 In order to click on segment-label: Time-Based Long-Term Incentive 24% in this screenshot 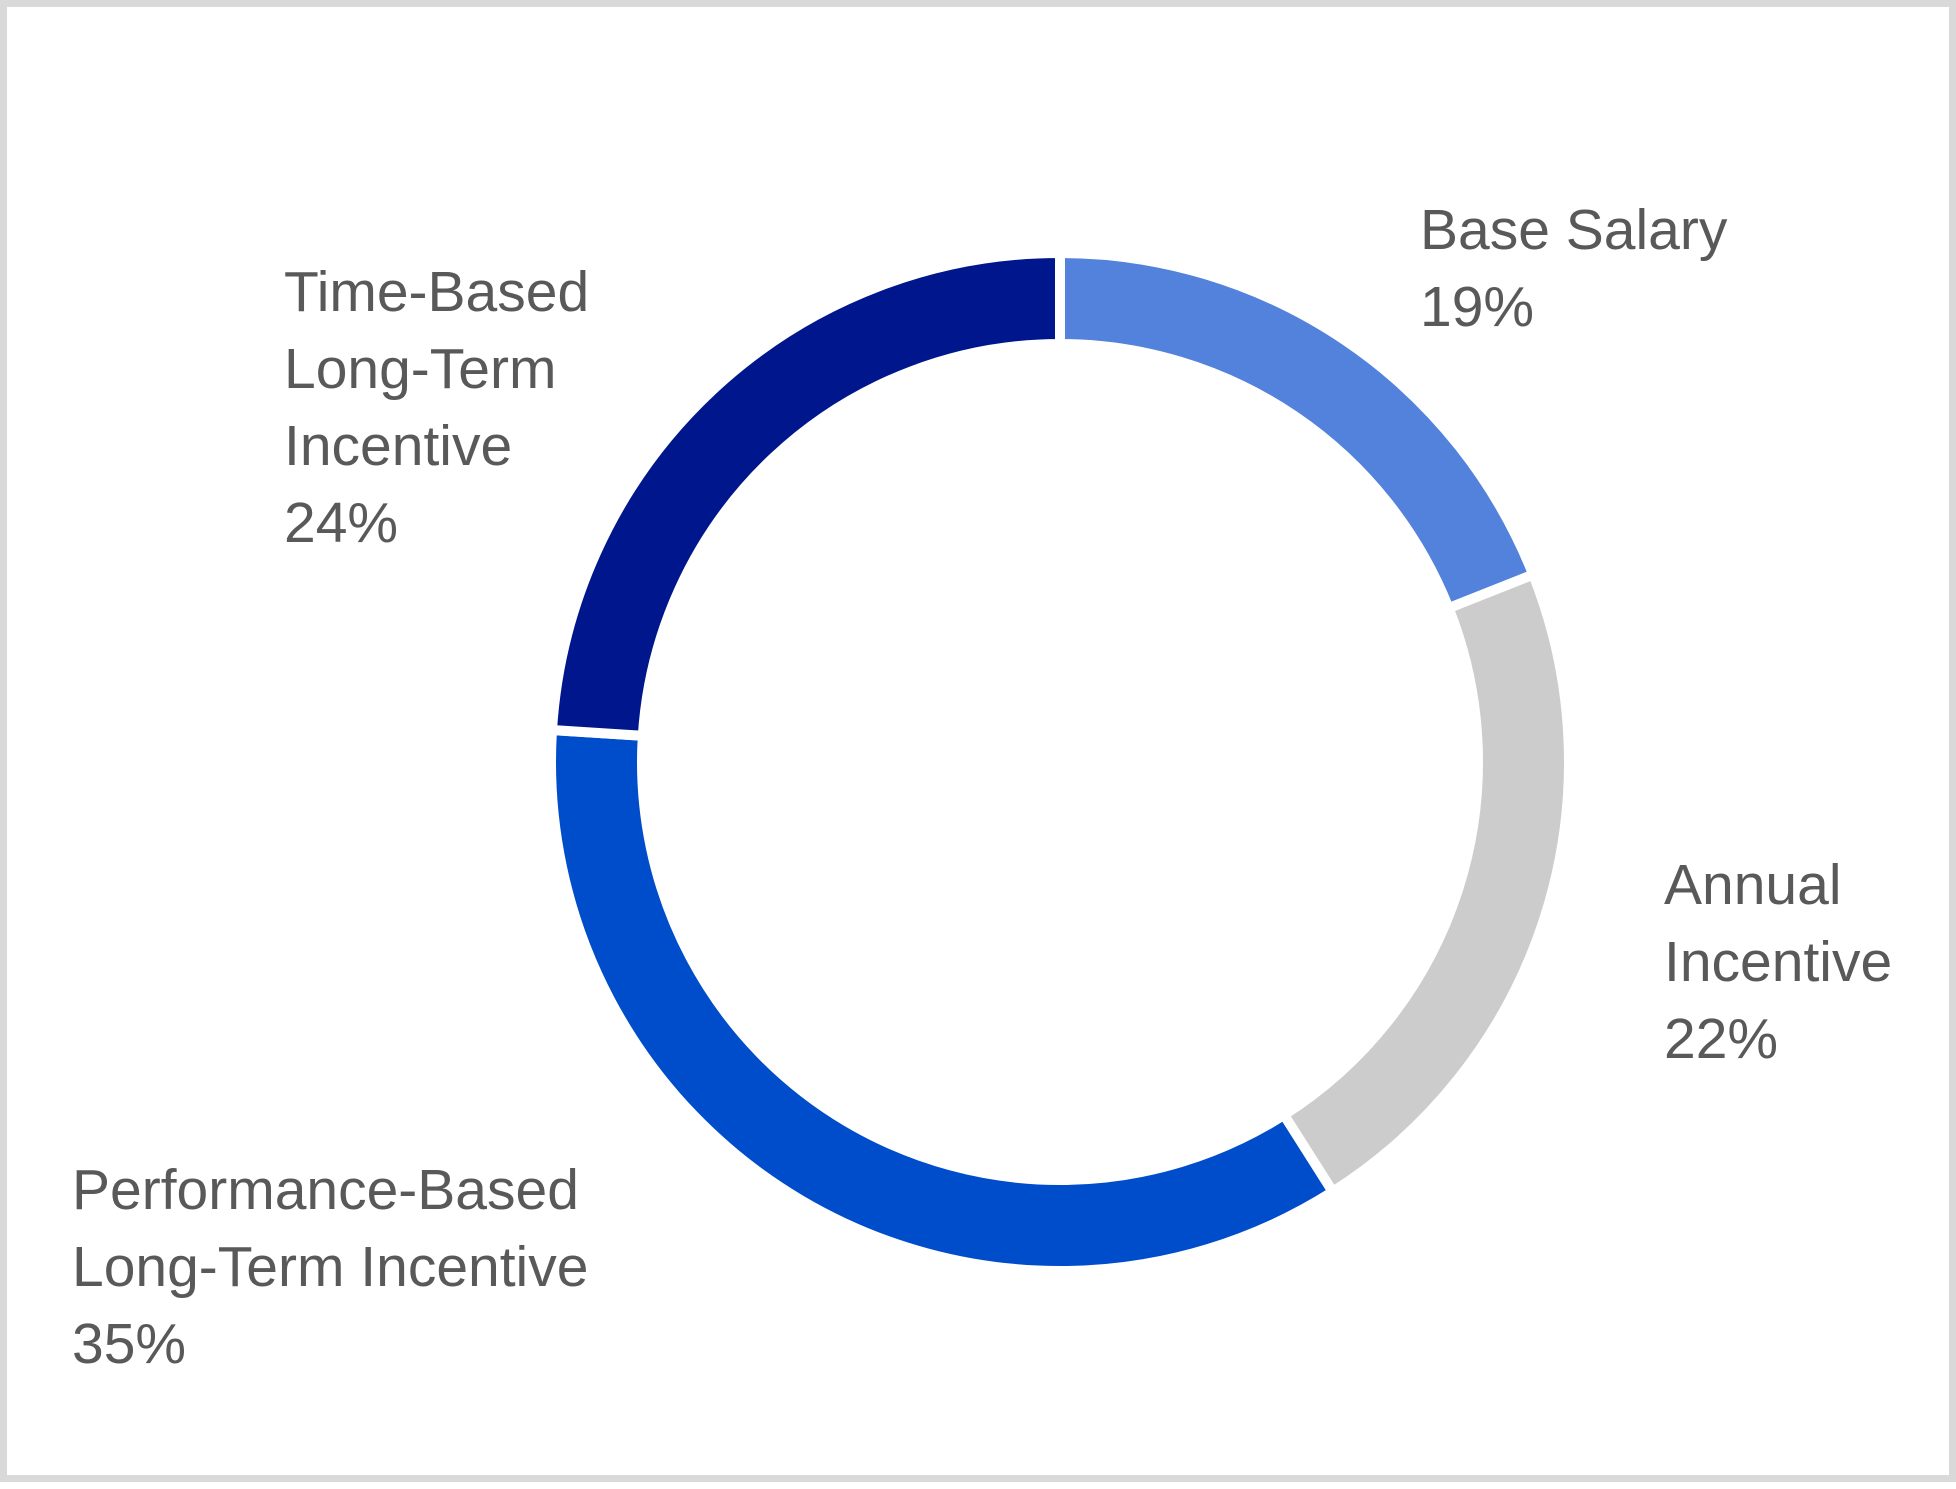, I will do `click(464, 408)`.